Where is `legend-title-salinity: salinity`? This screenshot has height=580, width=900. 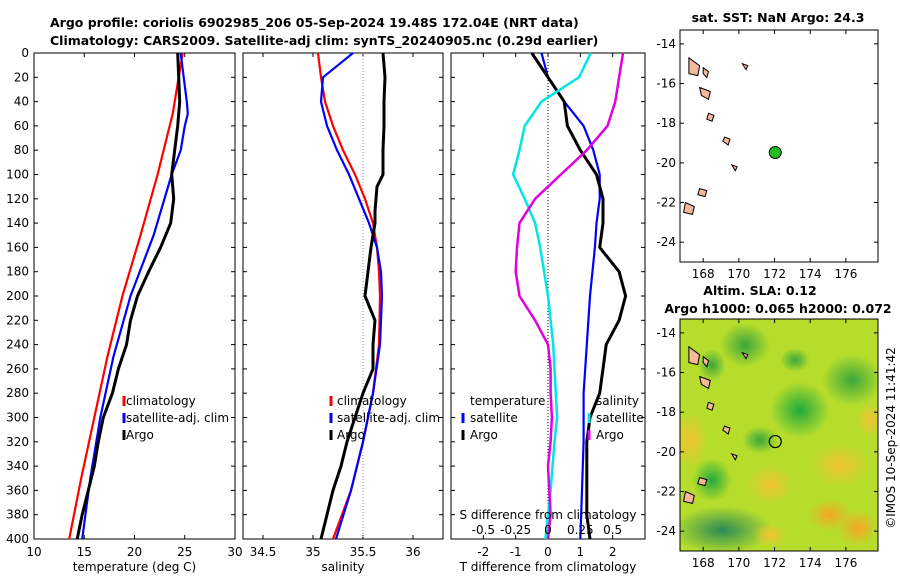
legend-title-salinity: salinity is located at coordinates (617, 401).